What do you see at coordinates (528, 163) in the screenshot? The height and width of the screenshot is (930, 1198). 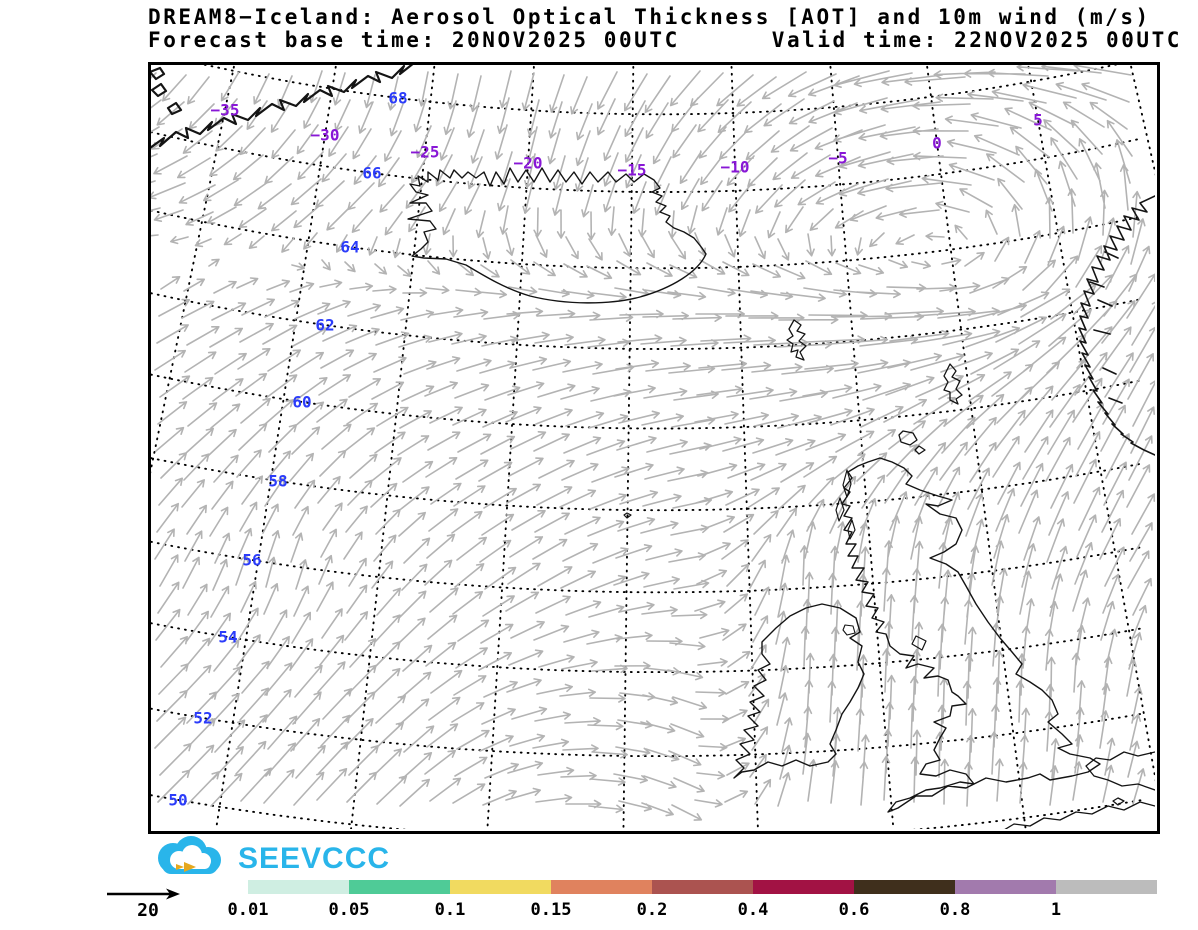 I see `longitude-label: −20` at bounding box center [528, 163].